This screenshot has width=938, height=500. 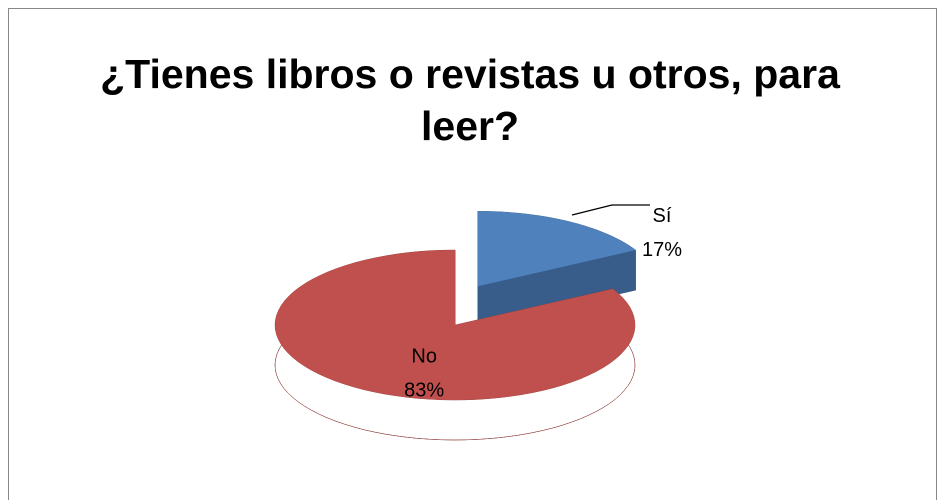 I want to click on slice-category-label: Sí, so click(x=662, y=216).